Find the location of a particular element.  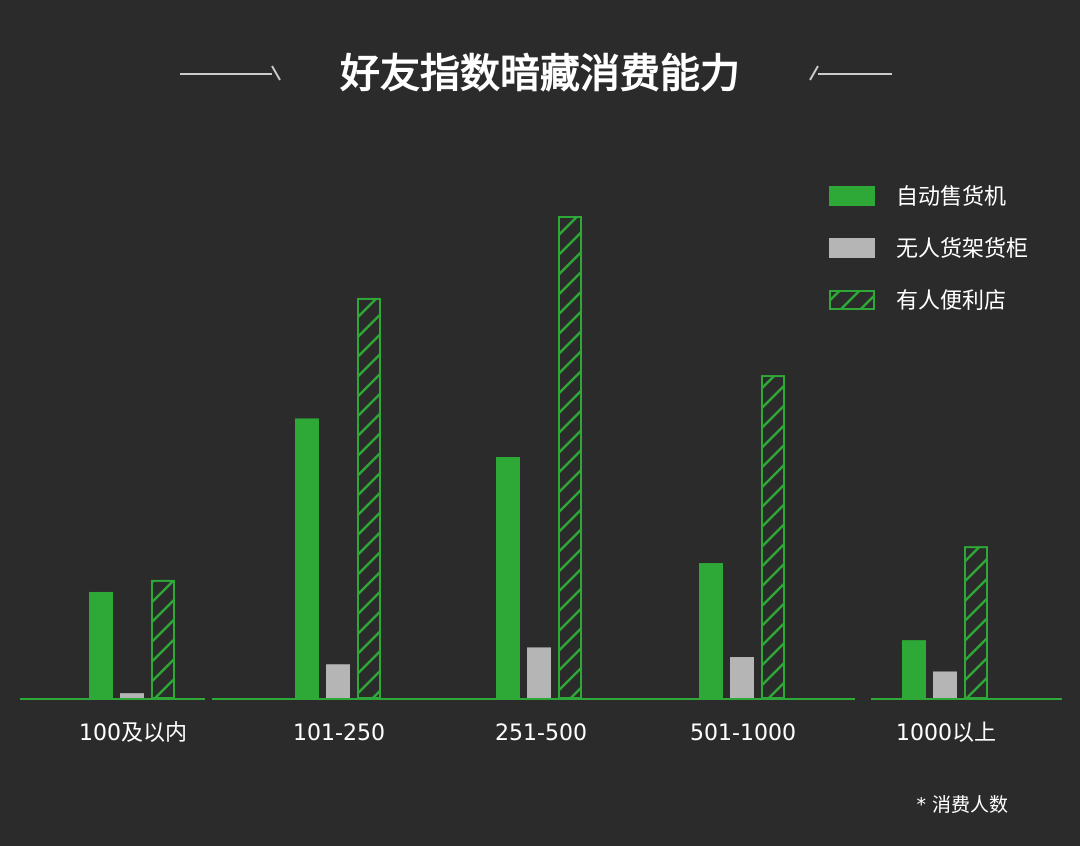

legend-swatch-store is located at coordinates (852, 300).